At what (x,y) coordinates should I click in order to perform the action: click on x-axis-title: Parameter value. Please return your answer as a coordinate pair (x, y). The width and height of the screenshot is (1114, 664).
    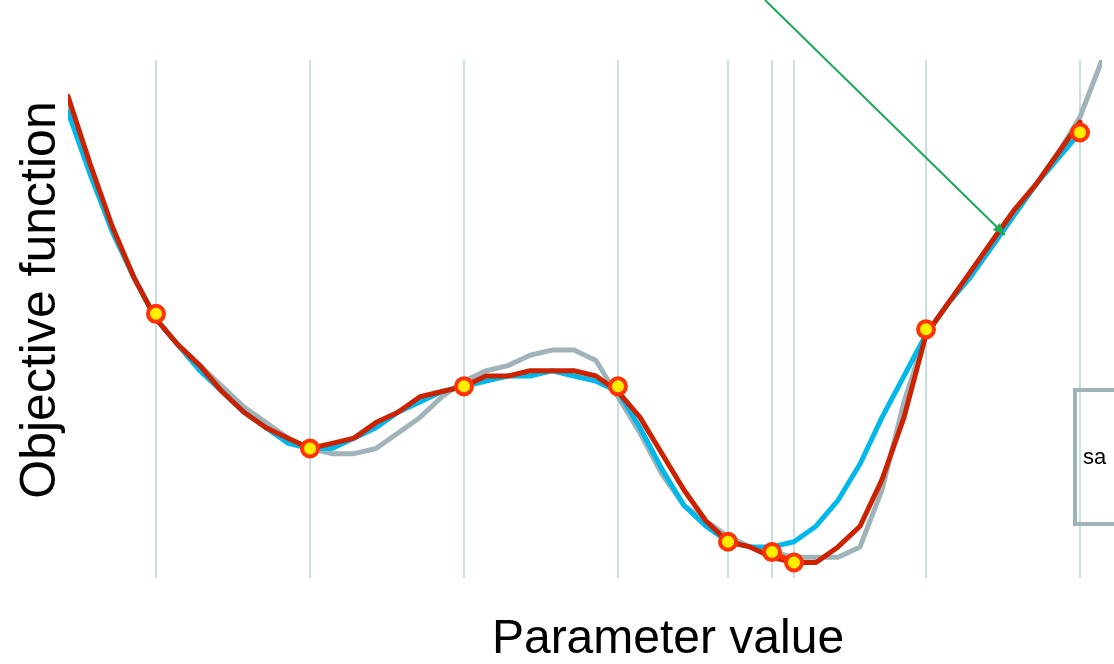
    Looking at the image, I should click on (668, 636).